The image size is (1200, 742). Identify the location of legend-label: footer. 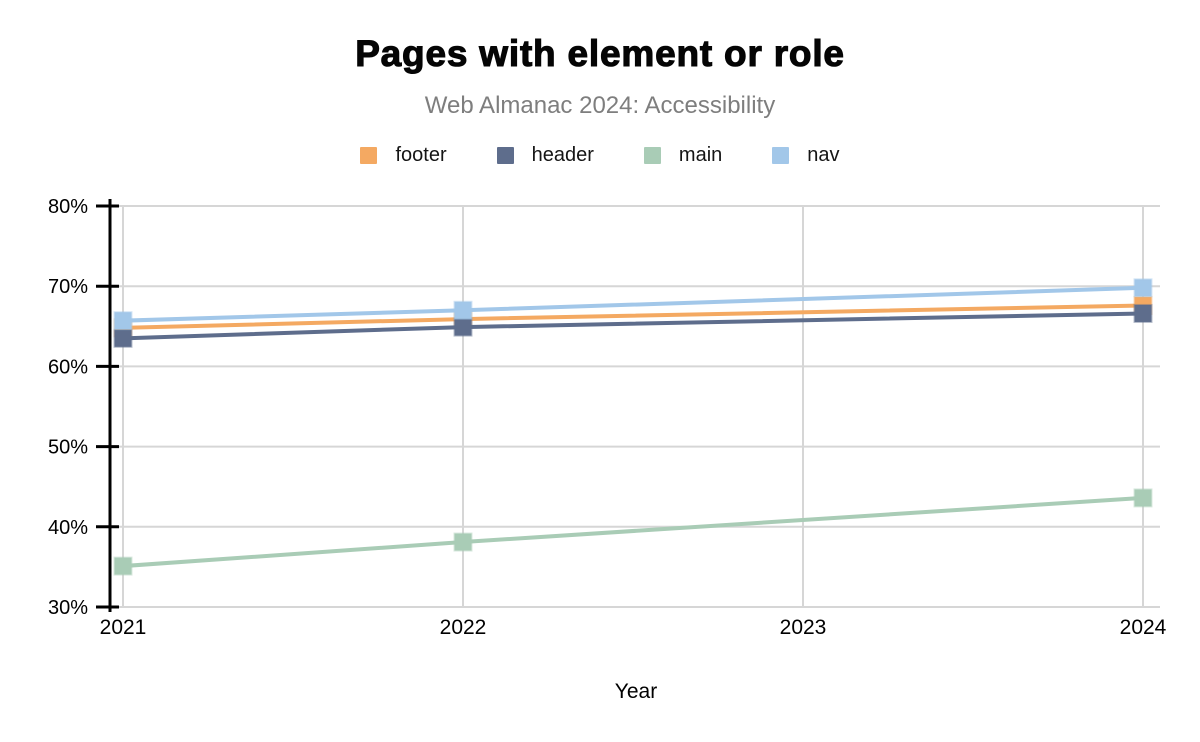
(421, 155).